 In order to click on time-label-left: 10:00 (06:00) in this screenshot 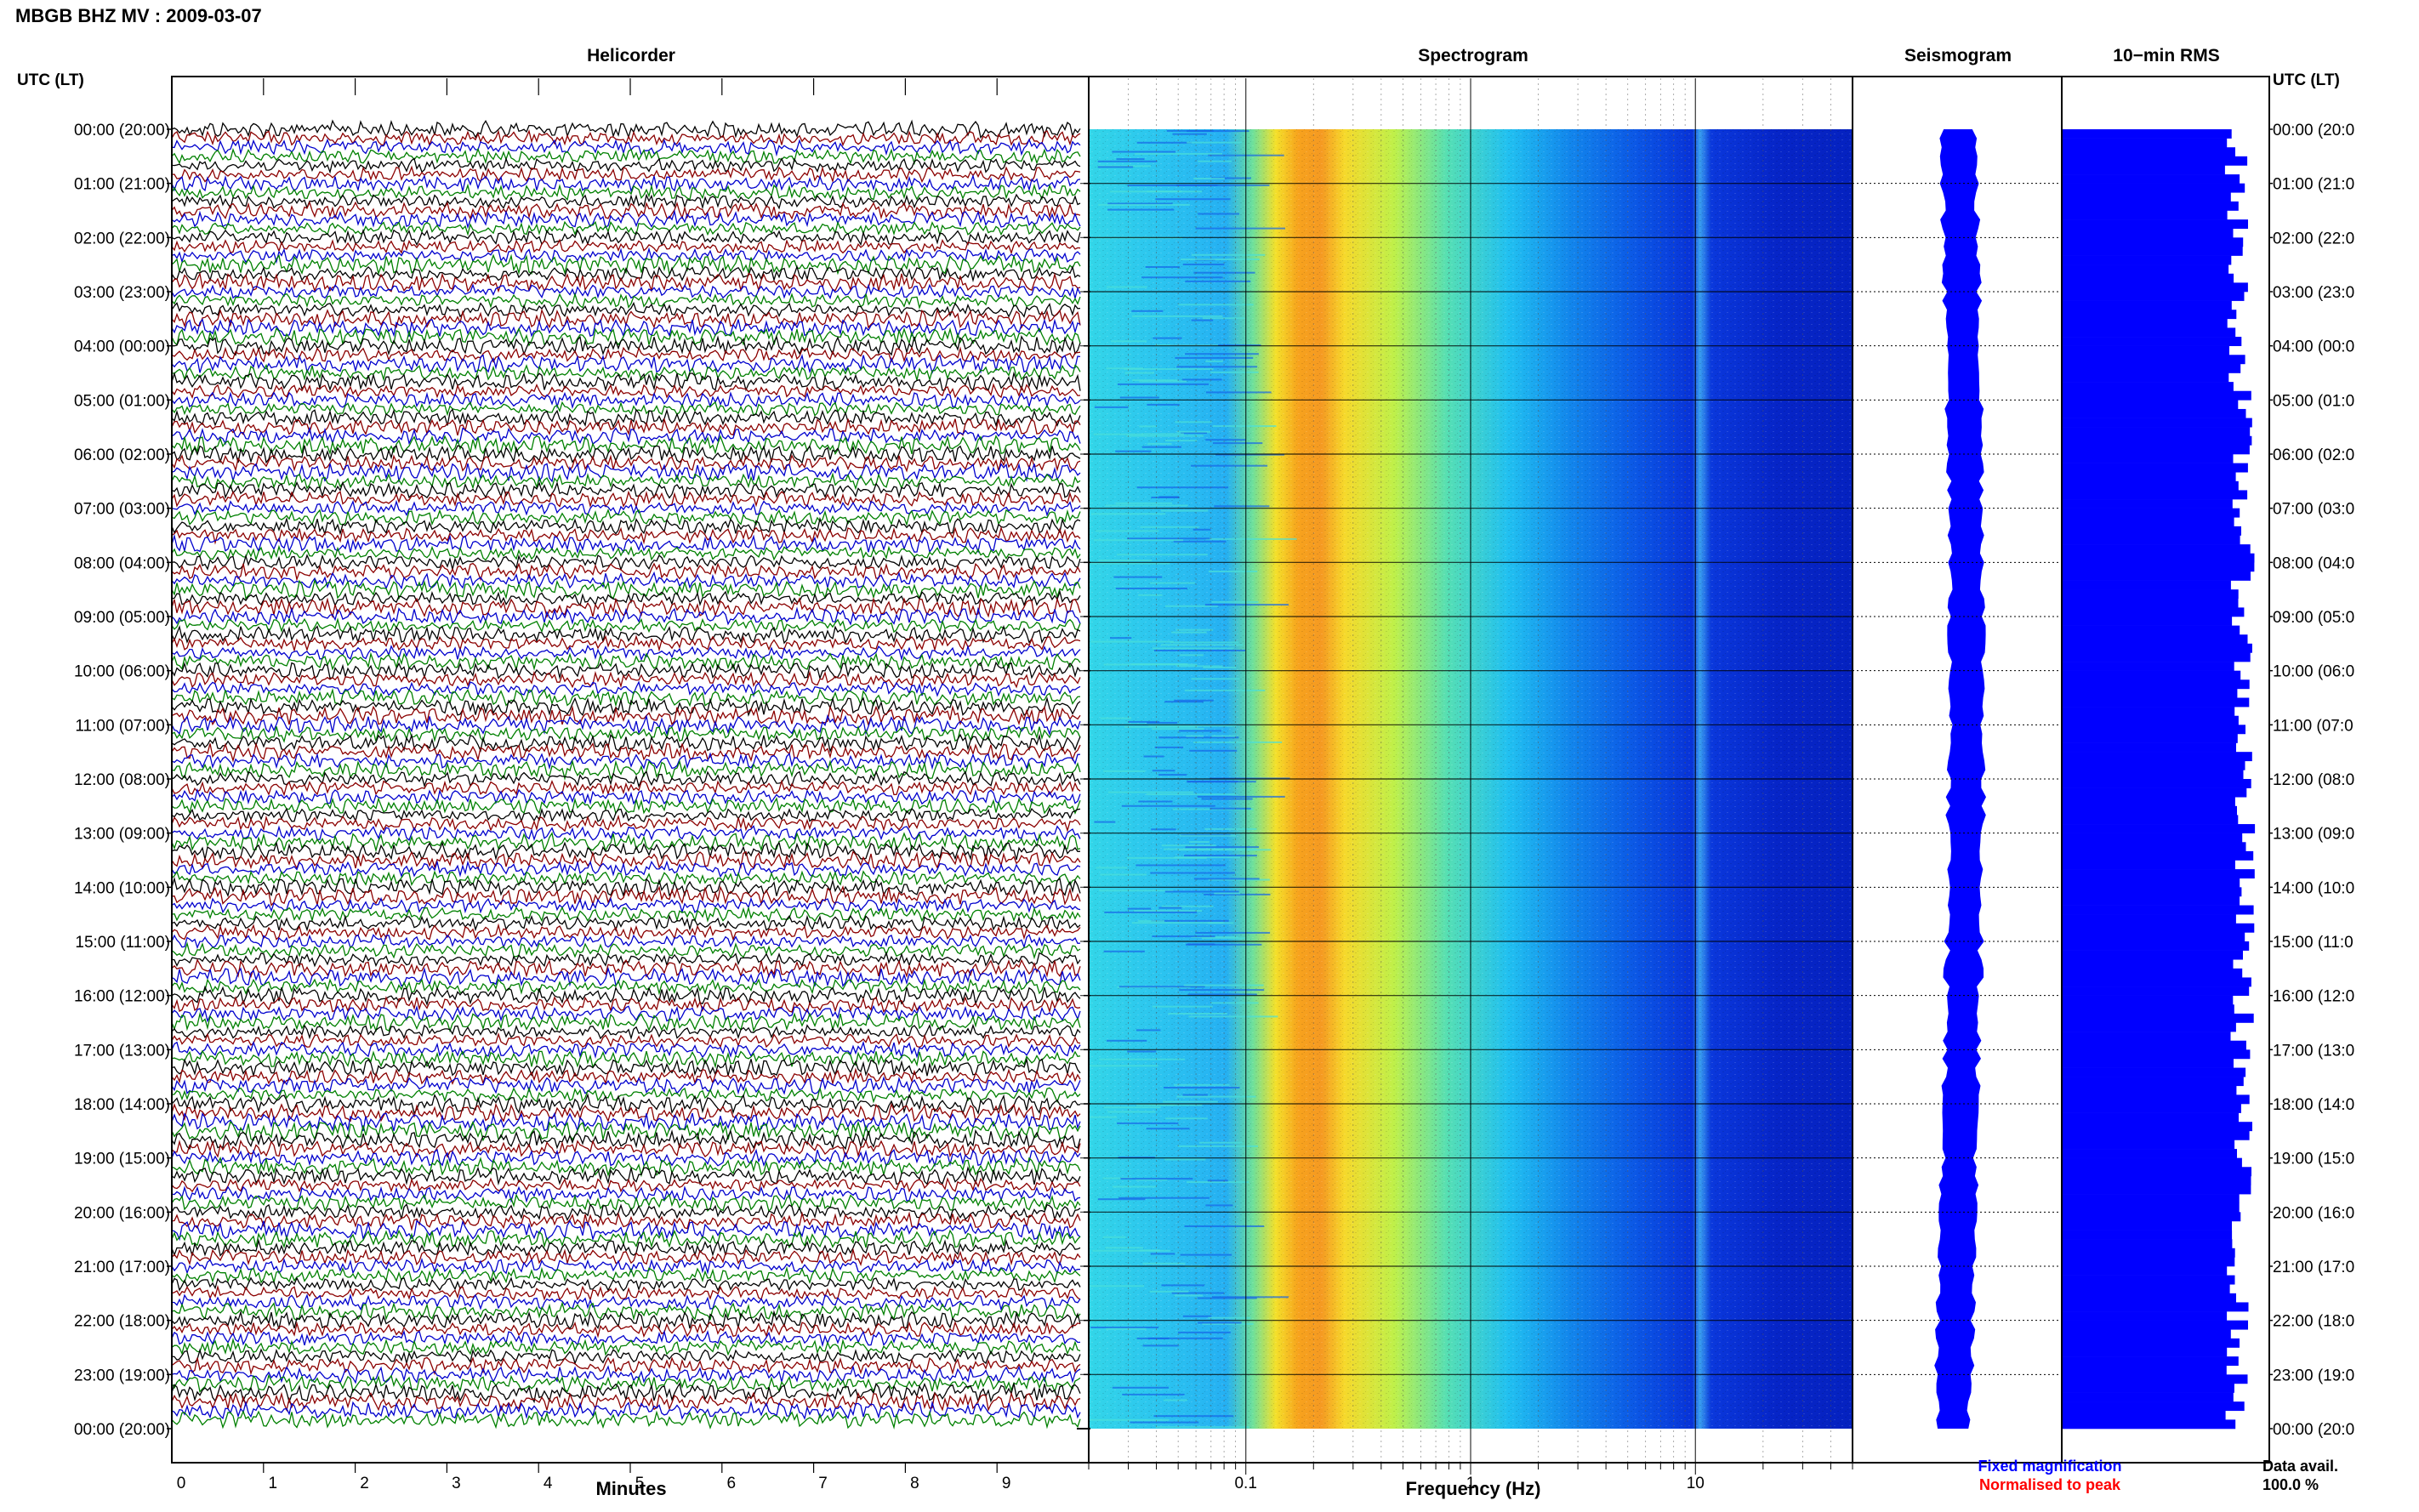, I will do `click(122, 672)`.